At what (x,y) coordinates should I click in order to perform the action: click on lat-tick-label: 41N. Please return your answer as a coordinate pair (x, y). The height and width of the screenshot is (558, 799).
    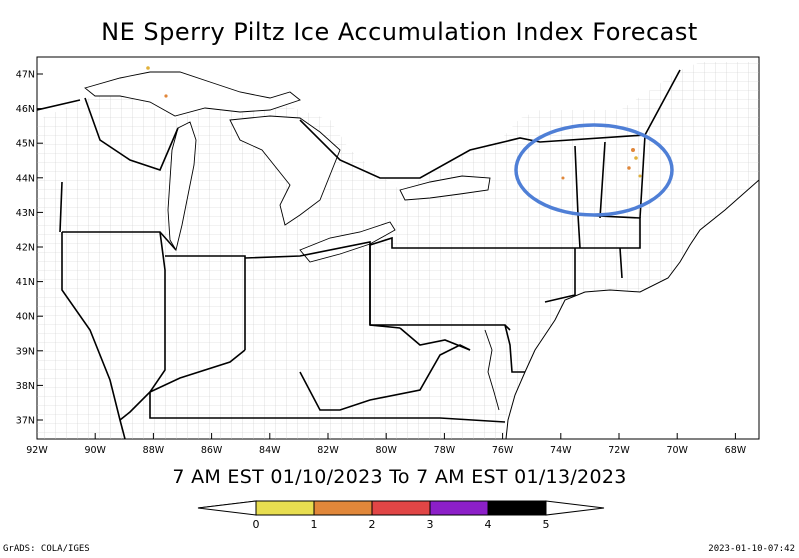
    Looking at the image, I should click on (25, 282).